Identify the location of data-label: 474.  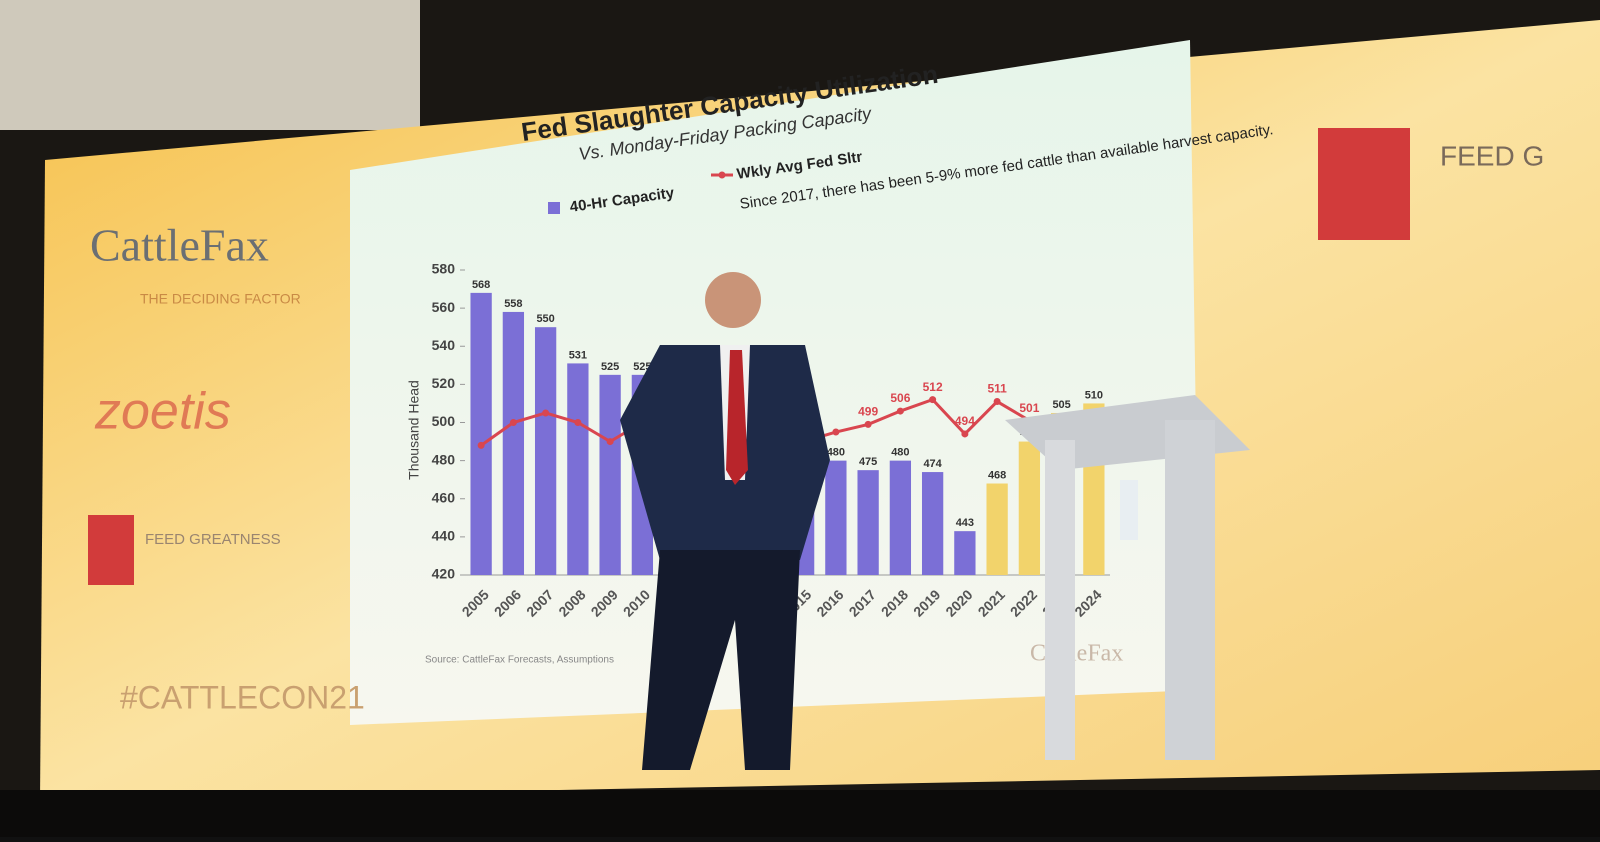
(932, 464).